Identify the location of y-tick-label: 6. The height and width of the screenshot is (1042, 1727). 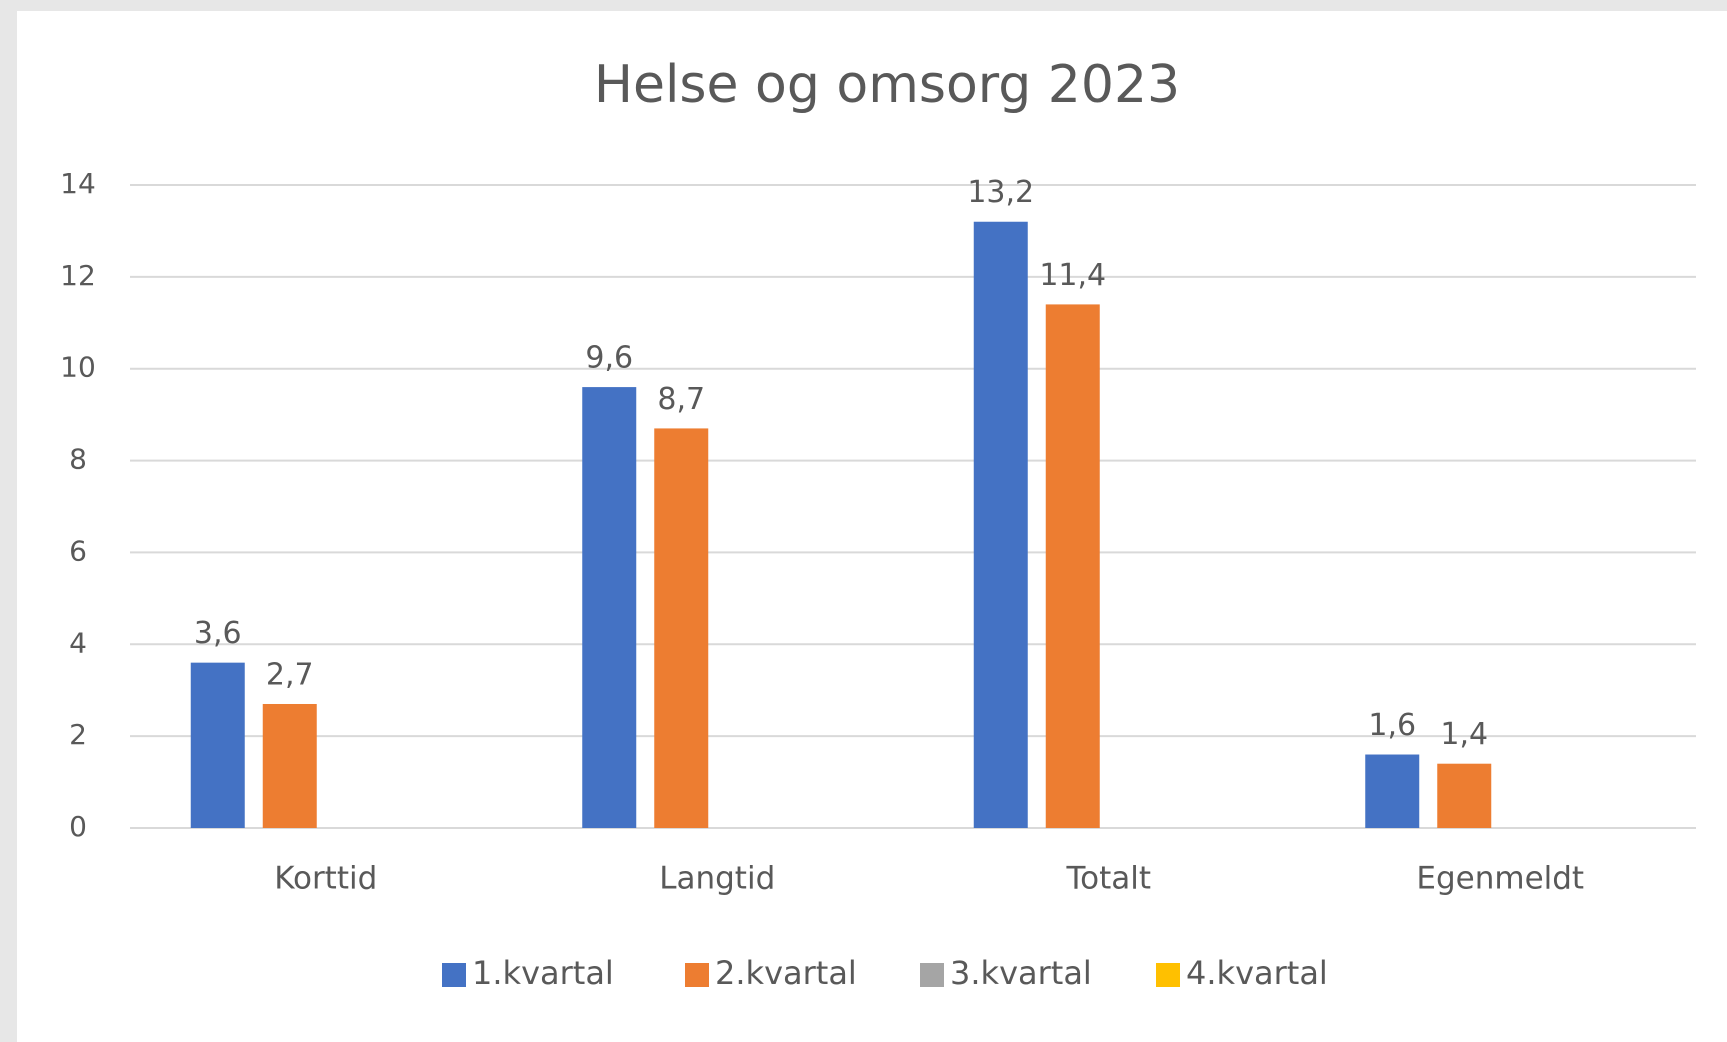
(78, 550).